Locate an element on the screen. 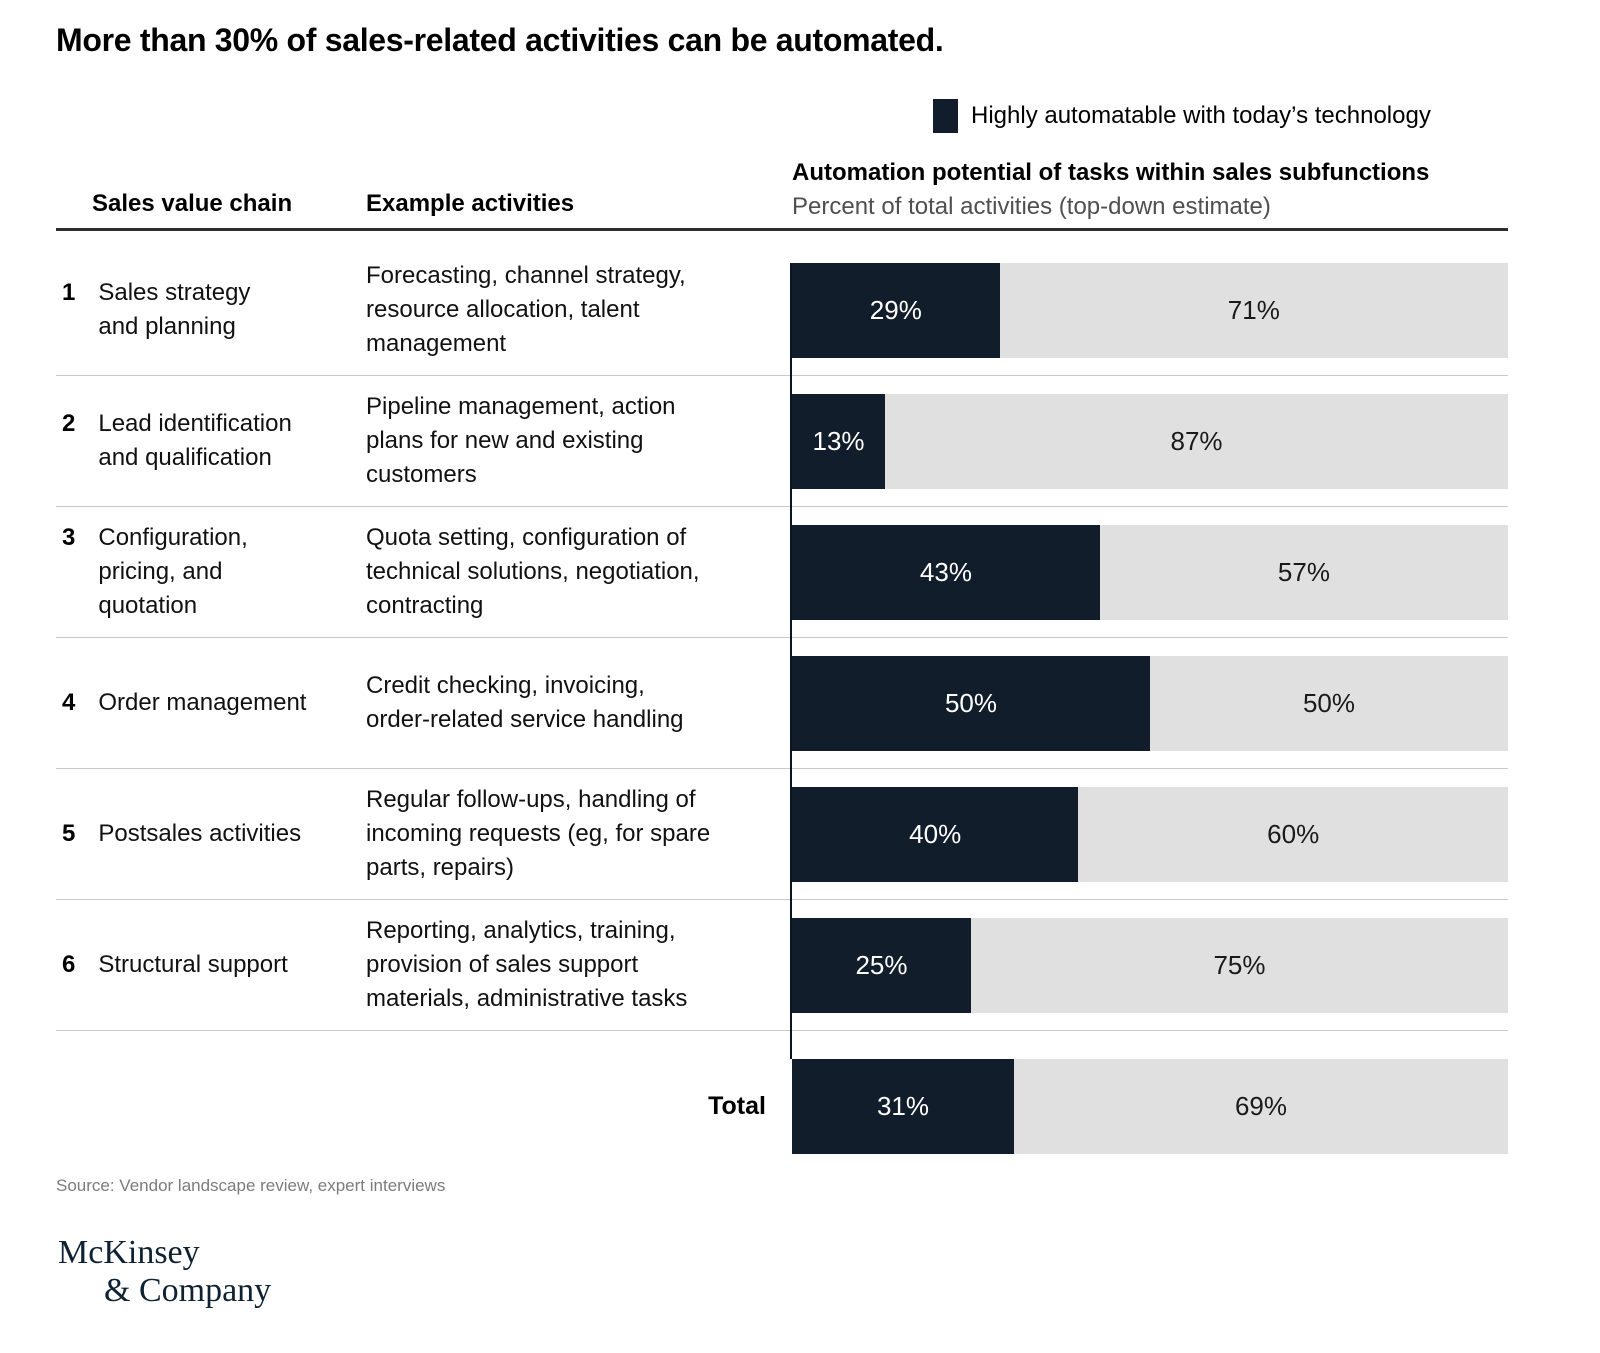 This screenshot has width=1600, height=1353. bar-segment-remainder: 69% is located at coordinates (1260, 1106).